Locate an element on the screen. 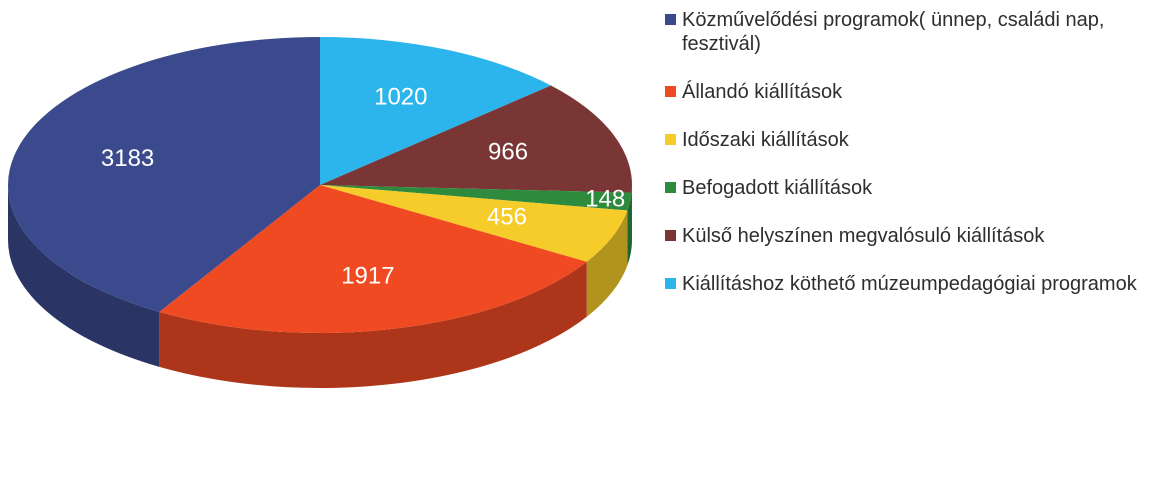 Image resolution: width=1165 pixels, height=488 pixels. value-label: 148 is located at coordinates (605, 199).